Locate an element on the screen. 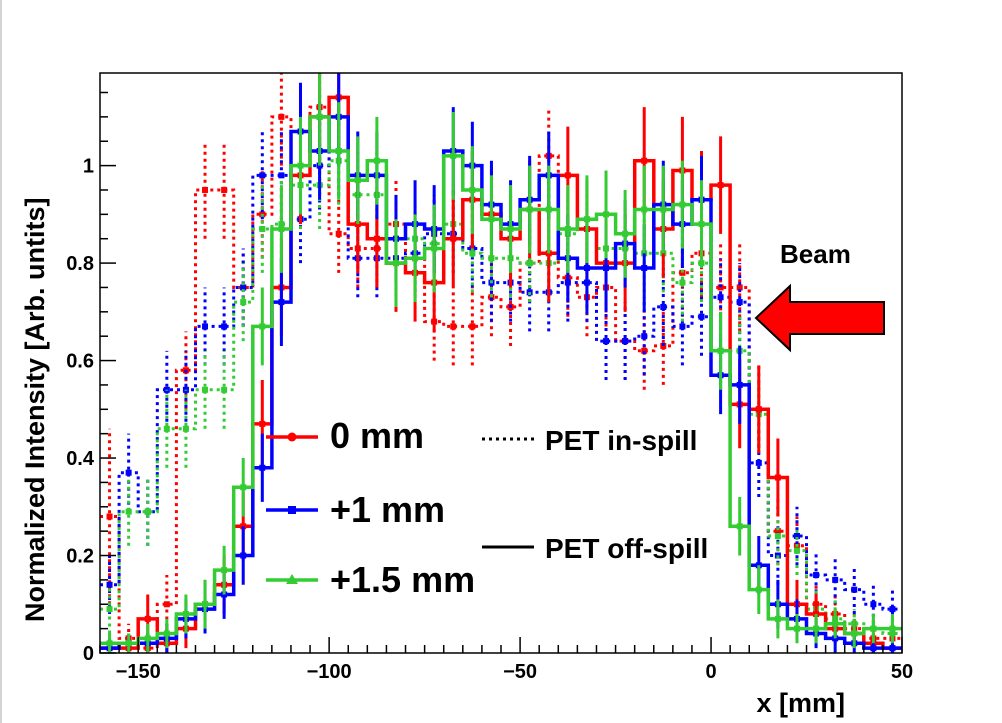 This screenshot has height=723, width=1002. x-tick-label: −50 is located at coordinates (520, 672).